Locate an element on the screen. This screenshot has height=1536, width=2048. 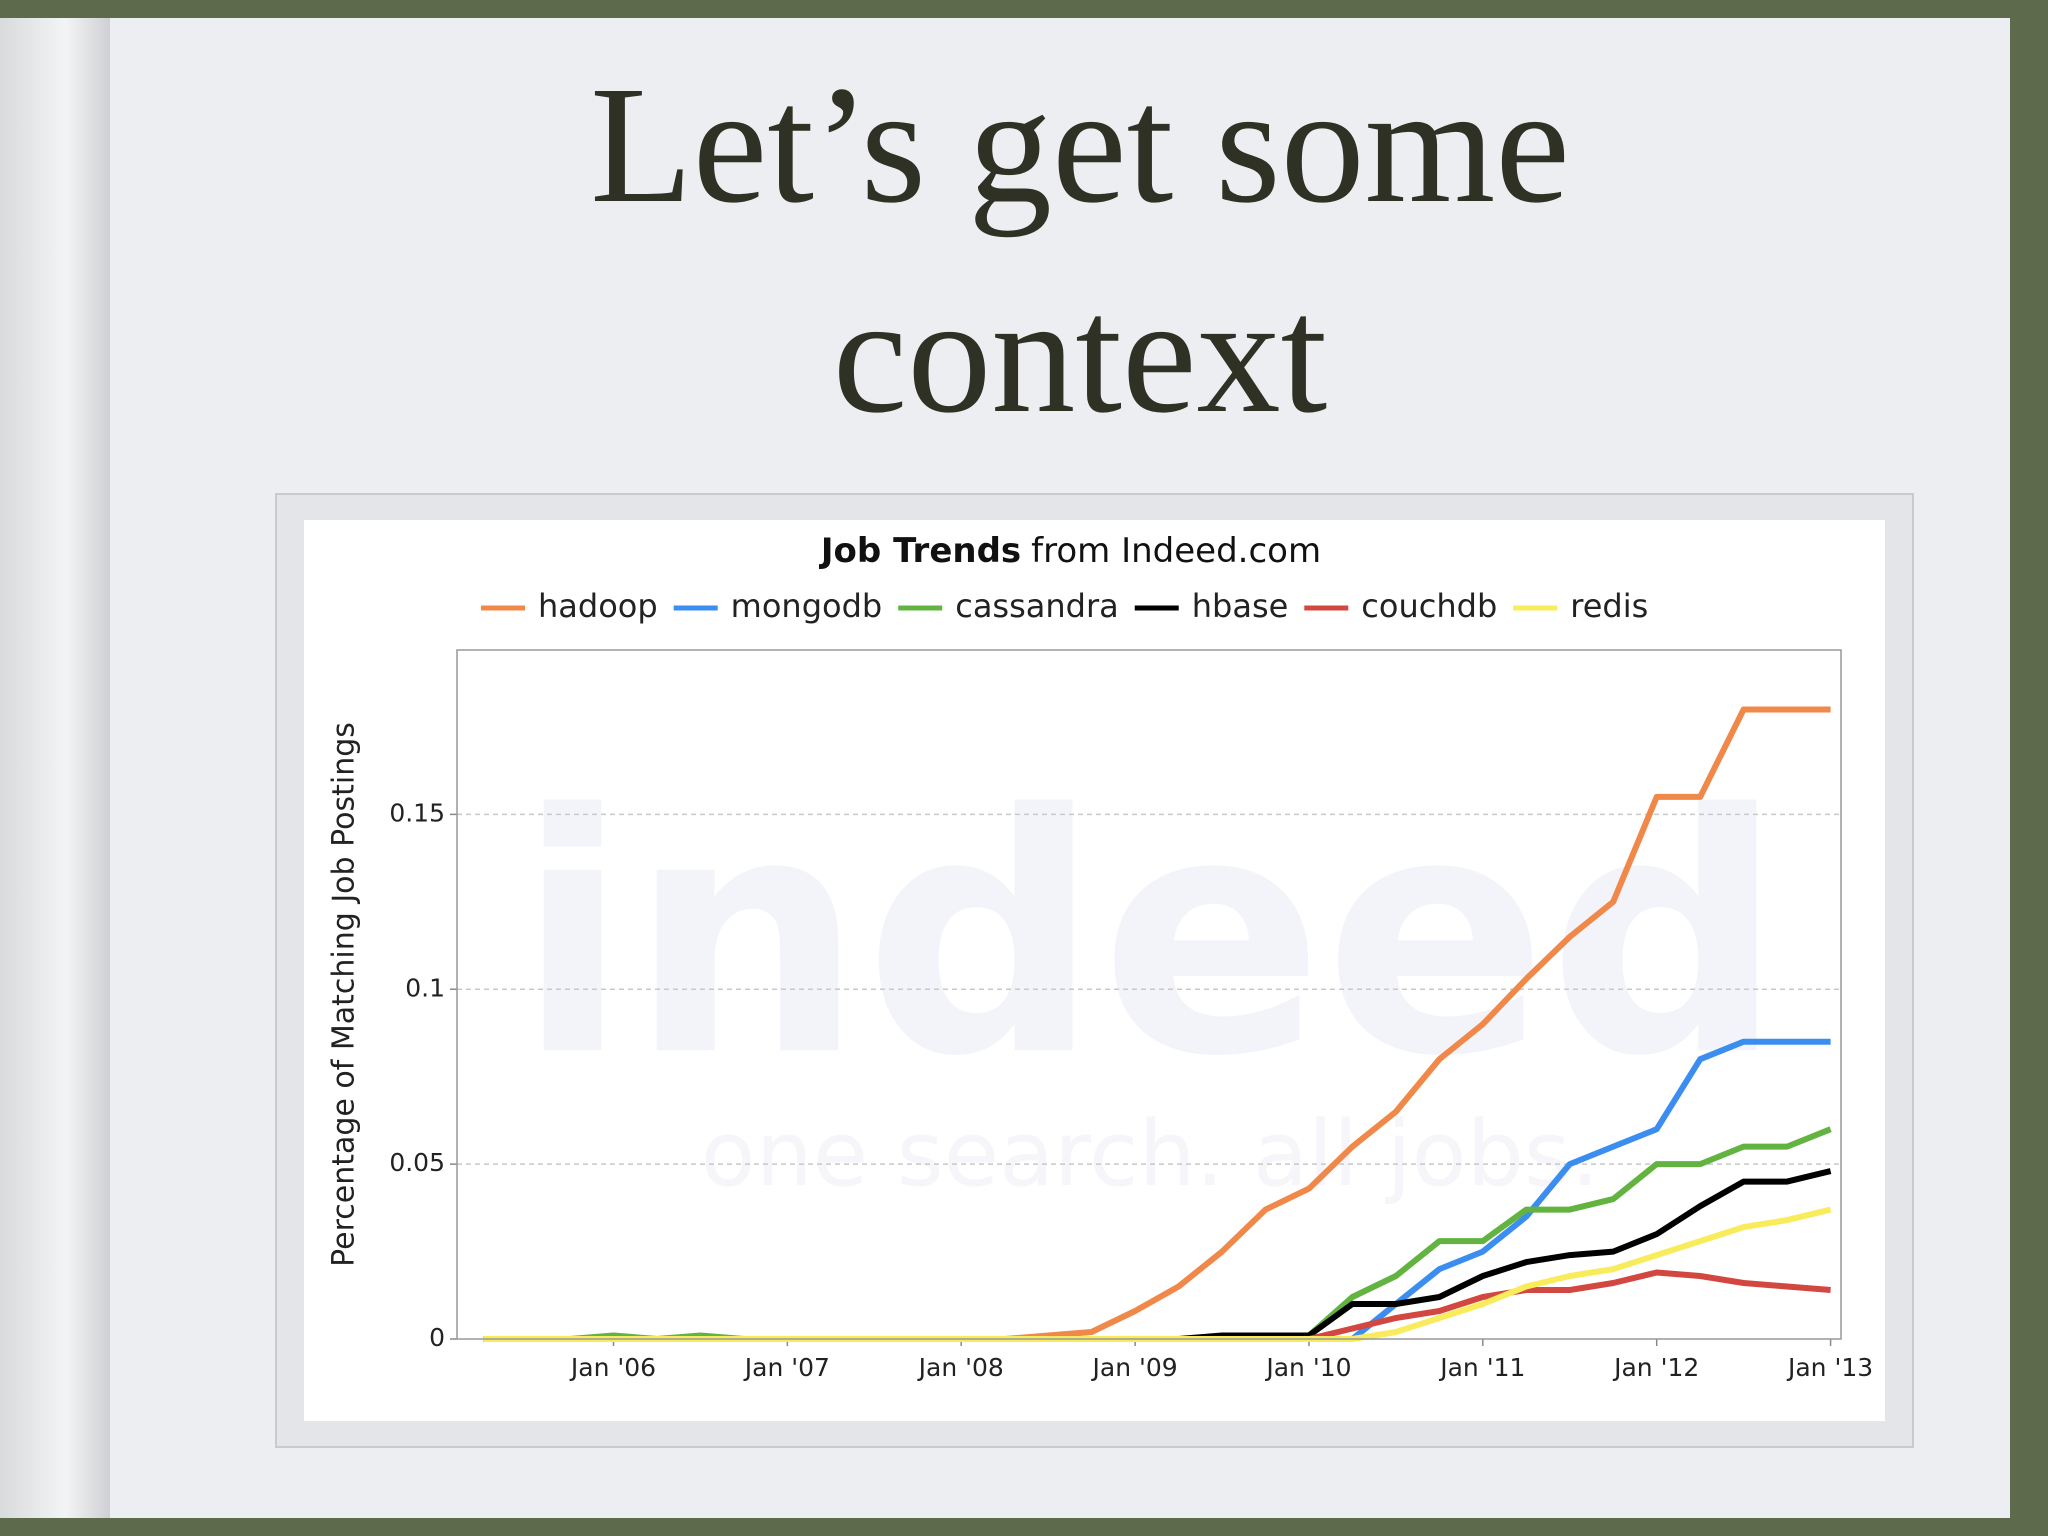
legend-label: hadoop is located at coordinates (598, 606).